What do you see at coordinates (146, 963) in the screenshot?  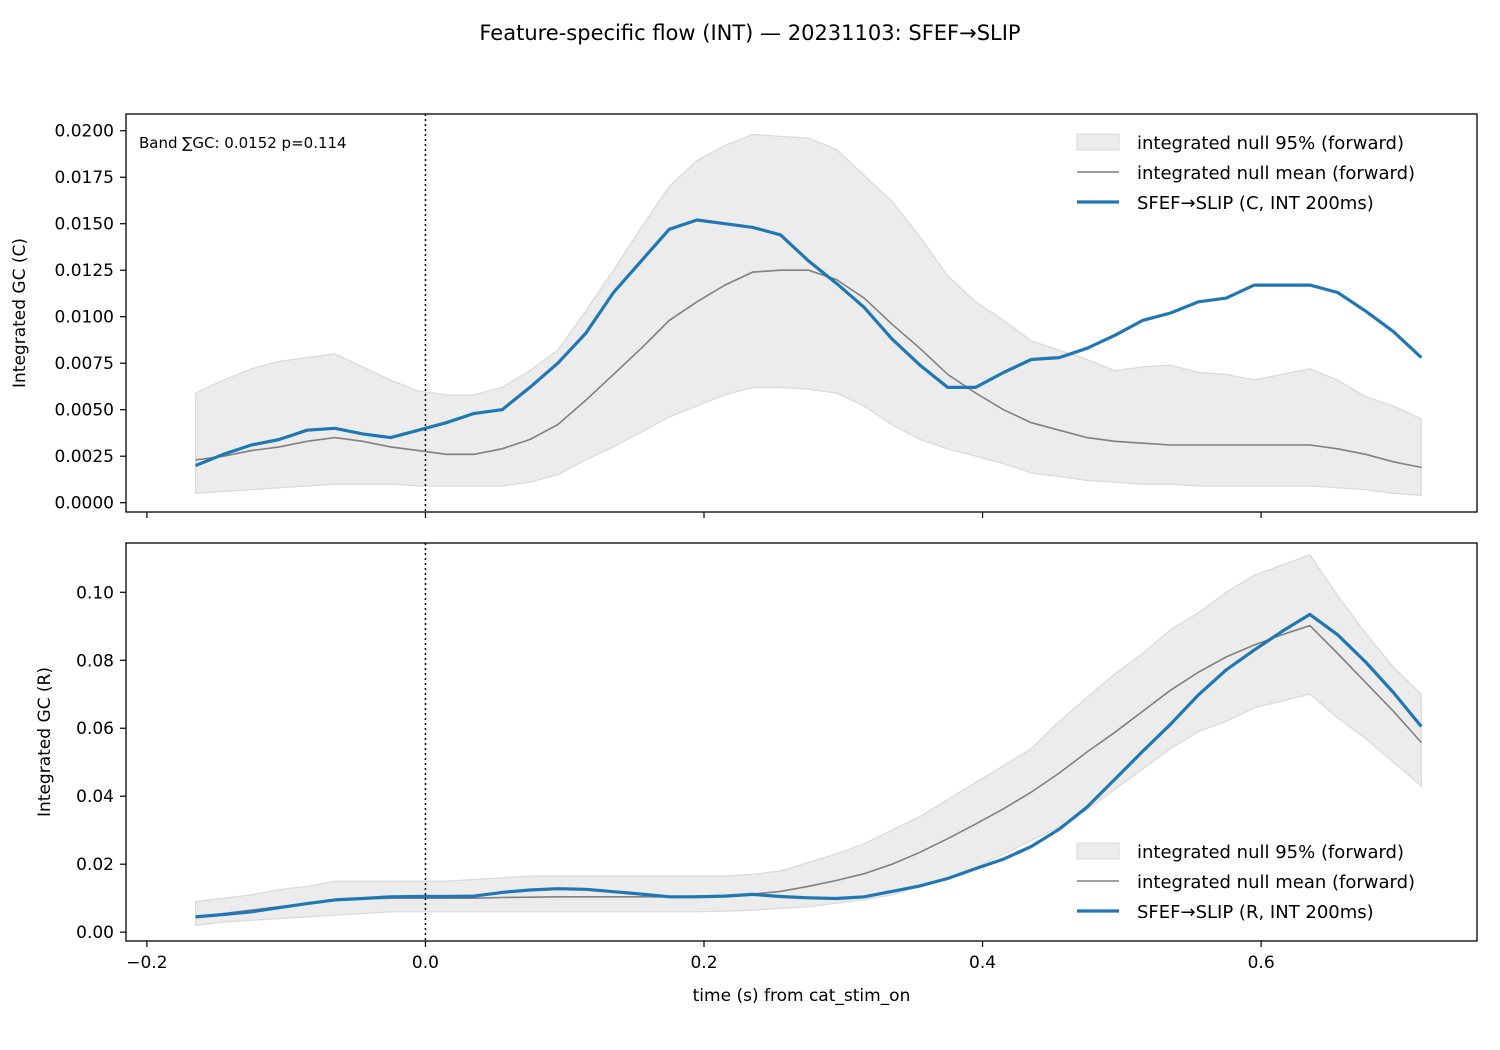 I see `x-tick-label: −0.2` at bounding box center [146, 963].